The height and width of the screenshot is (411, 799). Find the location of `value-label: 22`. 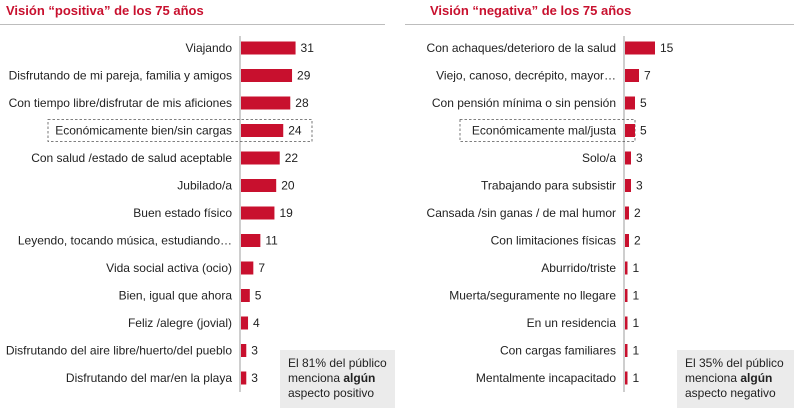

value-label: 22 is located at coordinates (292, 158).